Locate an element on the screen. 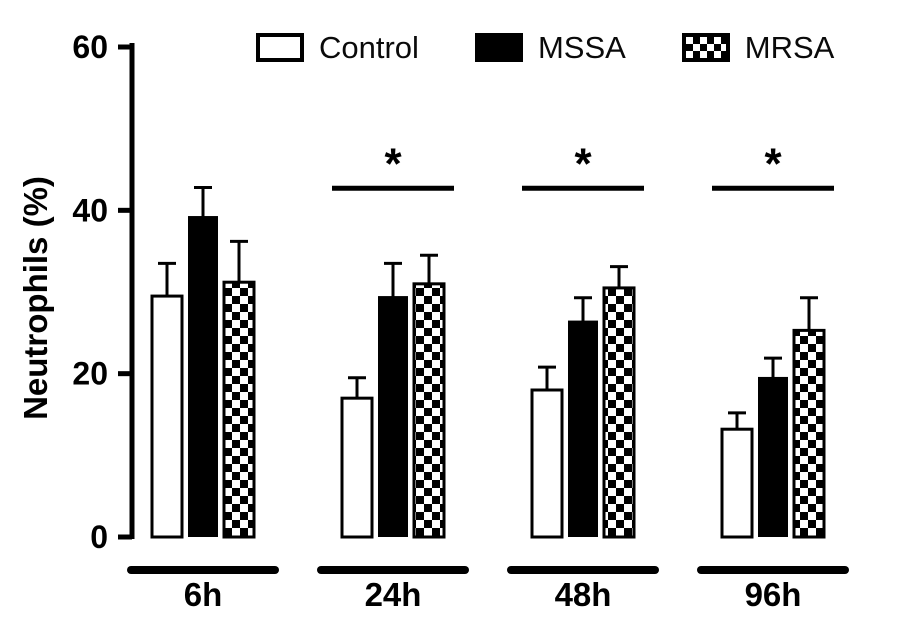 The height and width of the screenshot is (628, 916). y-tick-label: 40 is located at coordinates (90, 210).